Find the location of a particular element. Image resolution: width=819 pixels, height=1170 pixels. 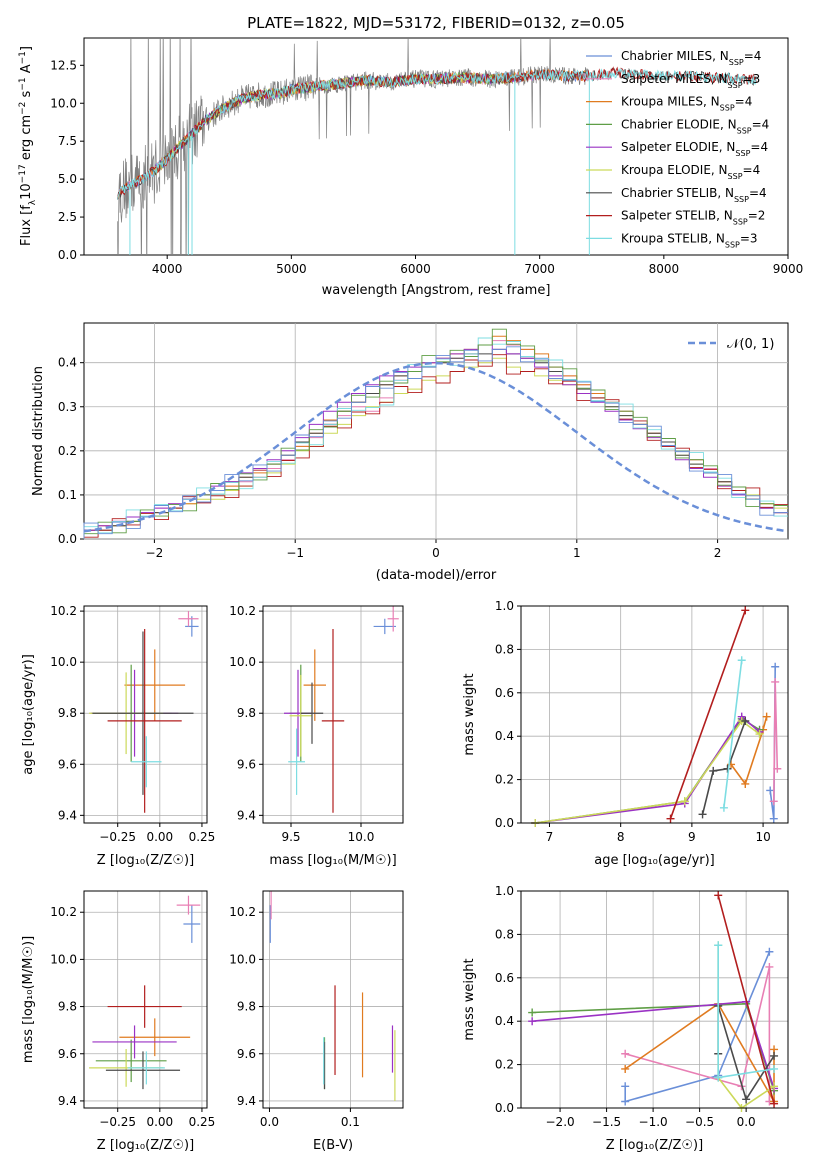

legend-name: Kroupa STELIB, N is located at coordinates (673, 238).